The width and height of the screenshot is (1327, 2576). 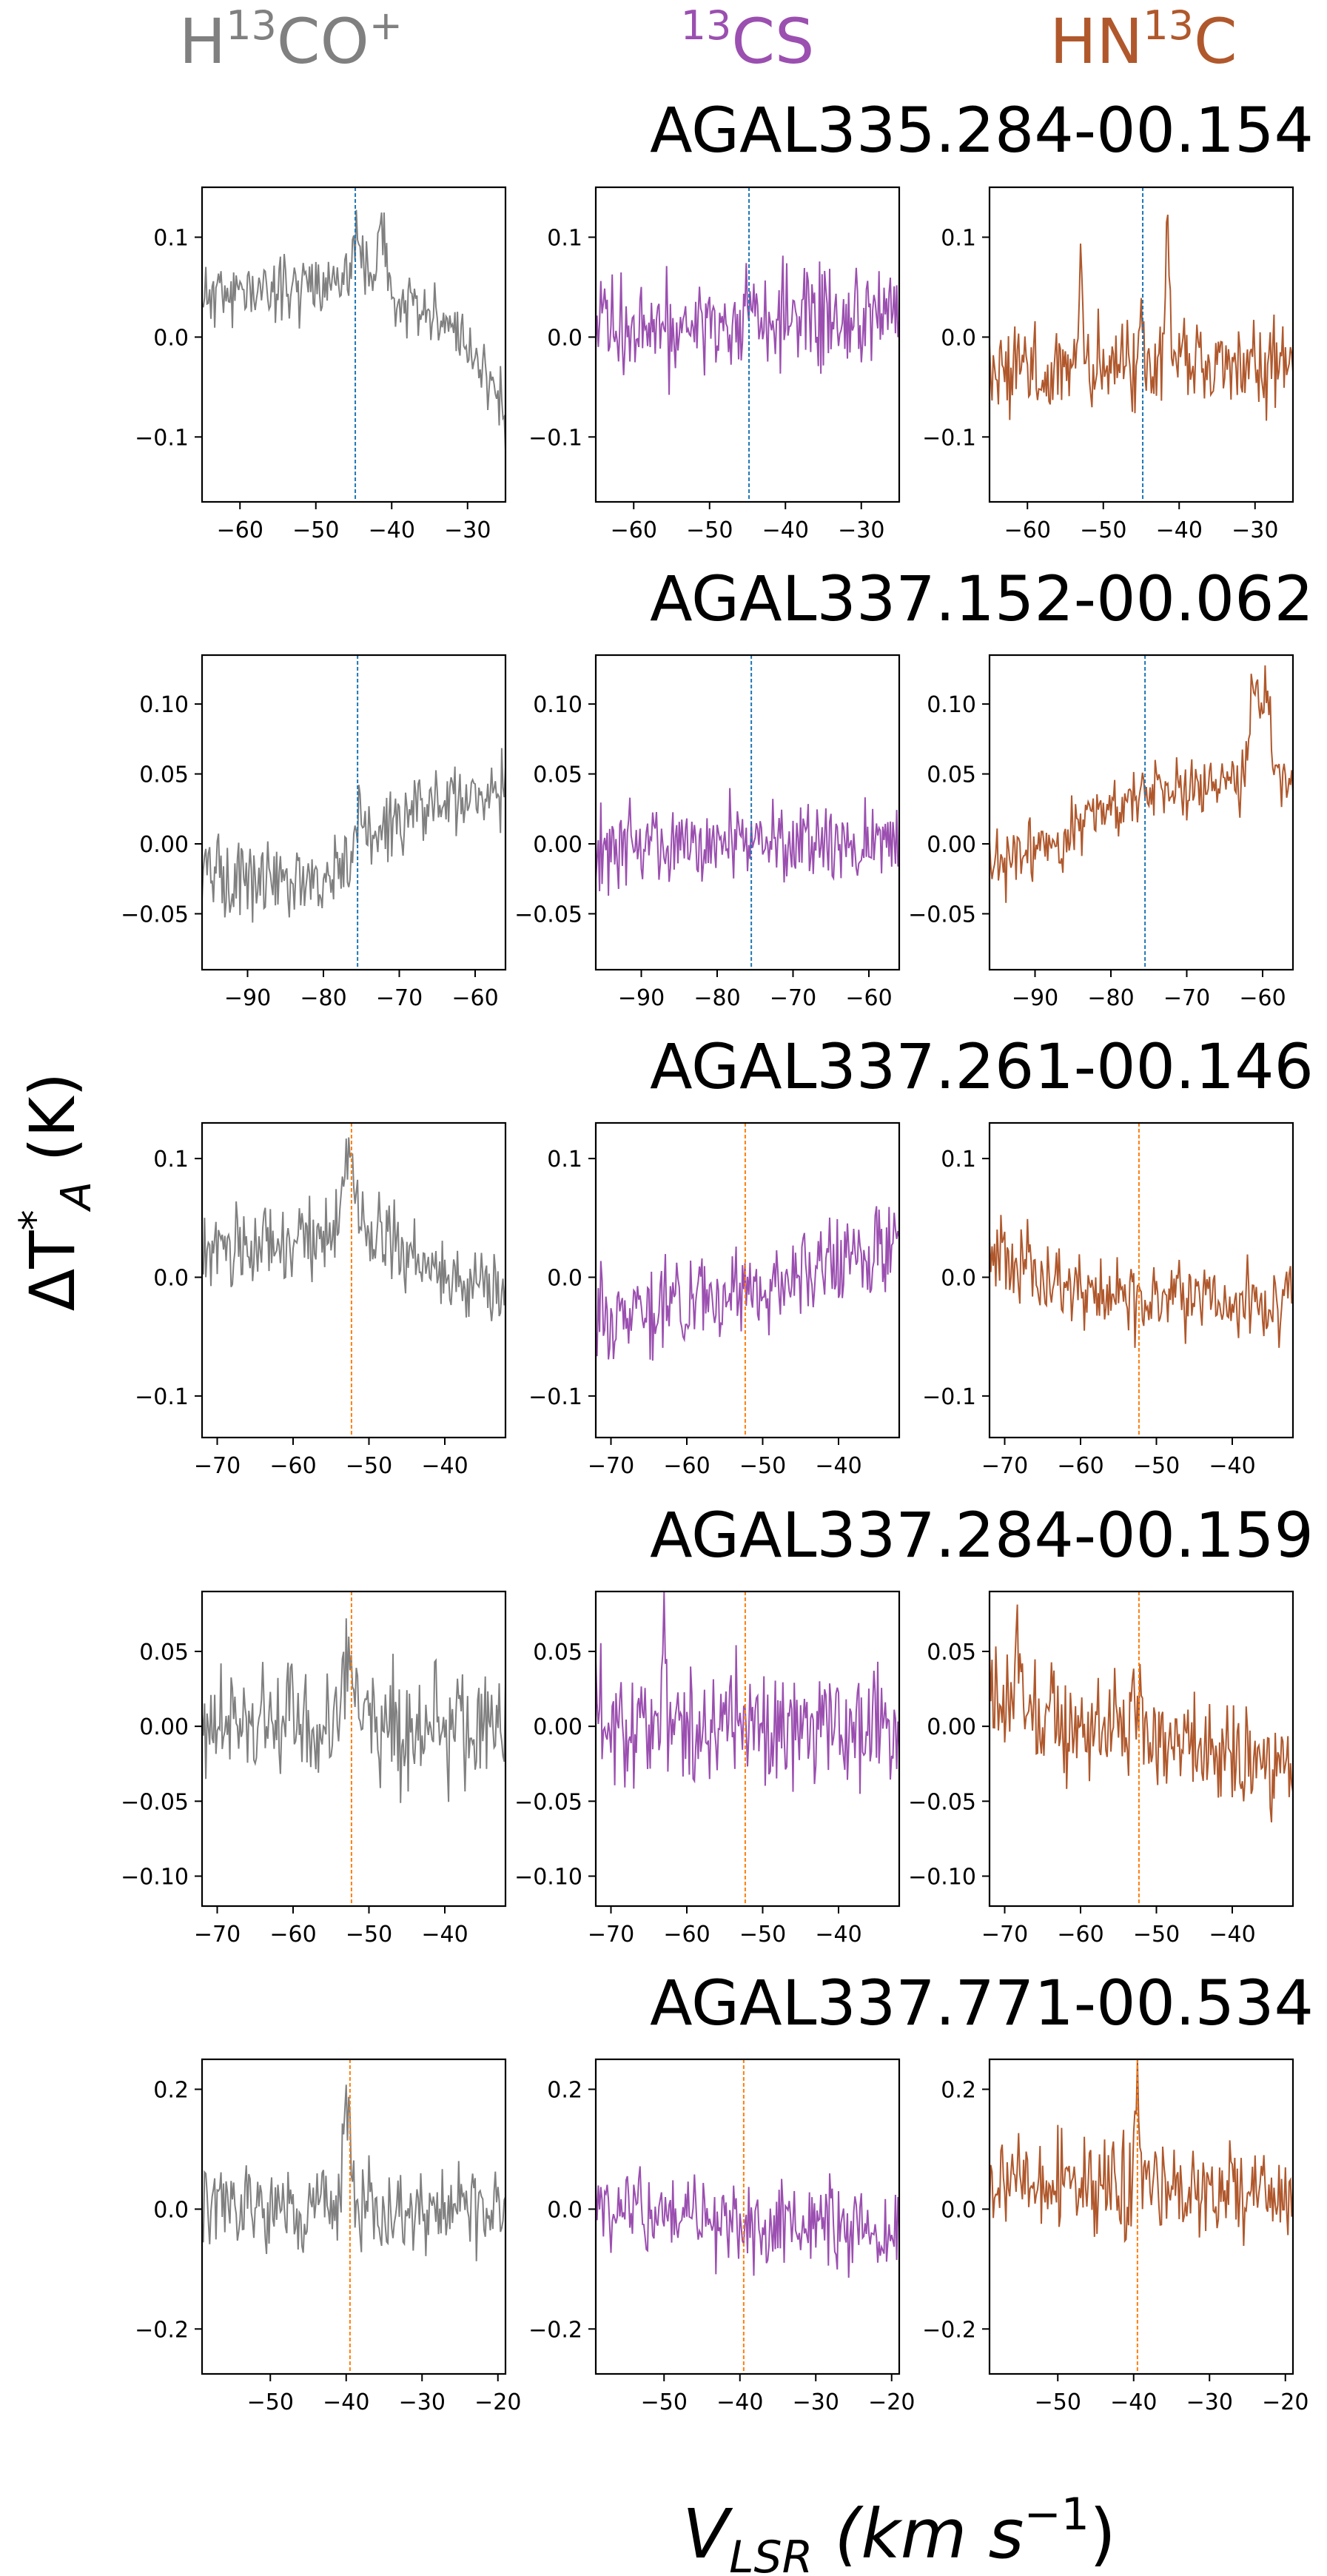 What do you see at coordinates (291, 40) in the screenshot?
I see `column-header-h13co: H13CO+` at bounding box center [291, 40].